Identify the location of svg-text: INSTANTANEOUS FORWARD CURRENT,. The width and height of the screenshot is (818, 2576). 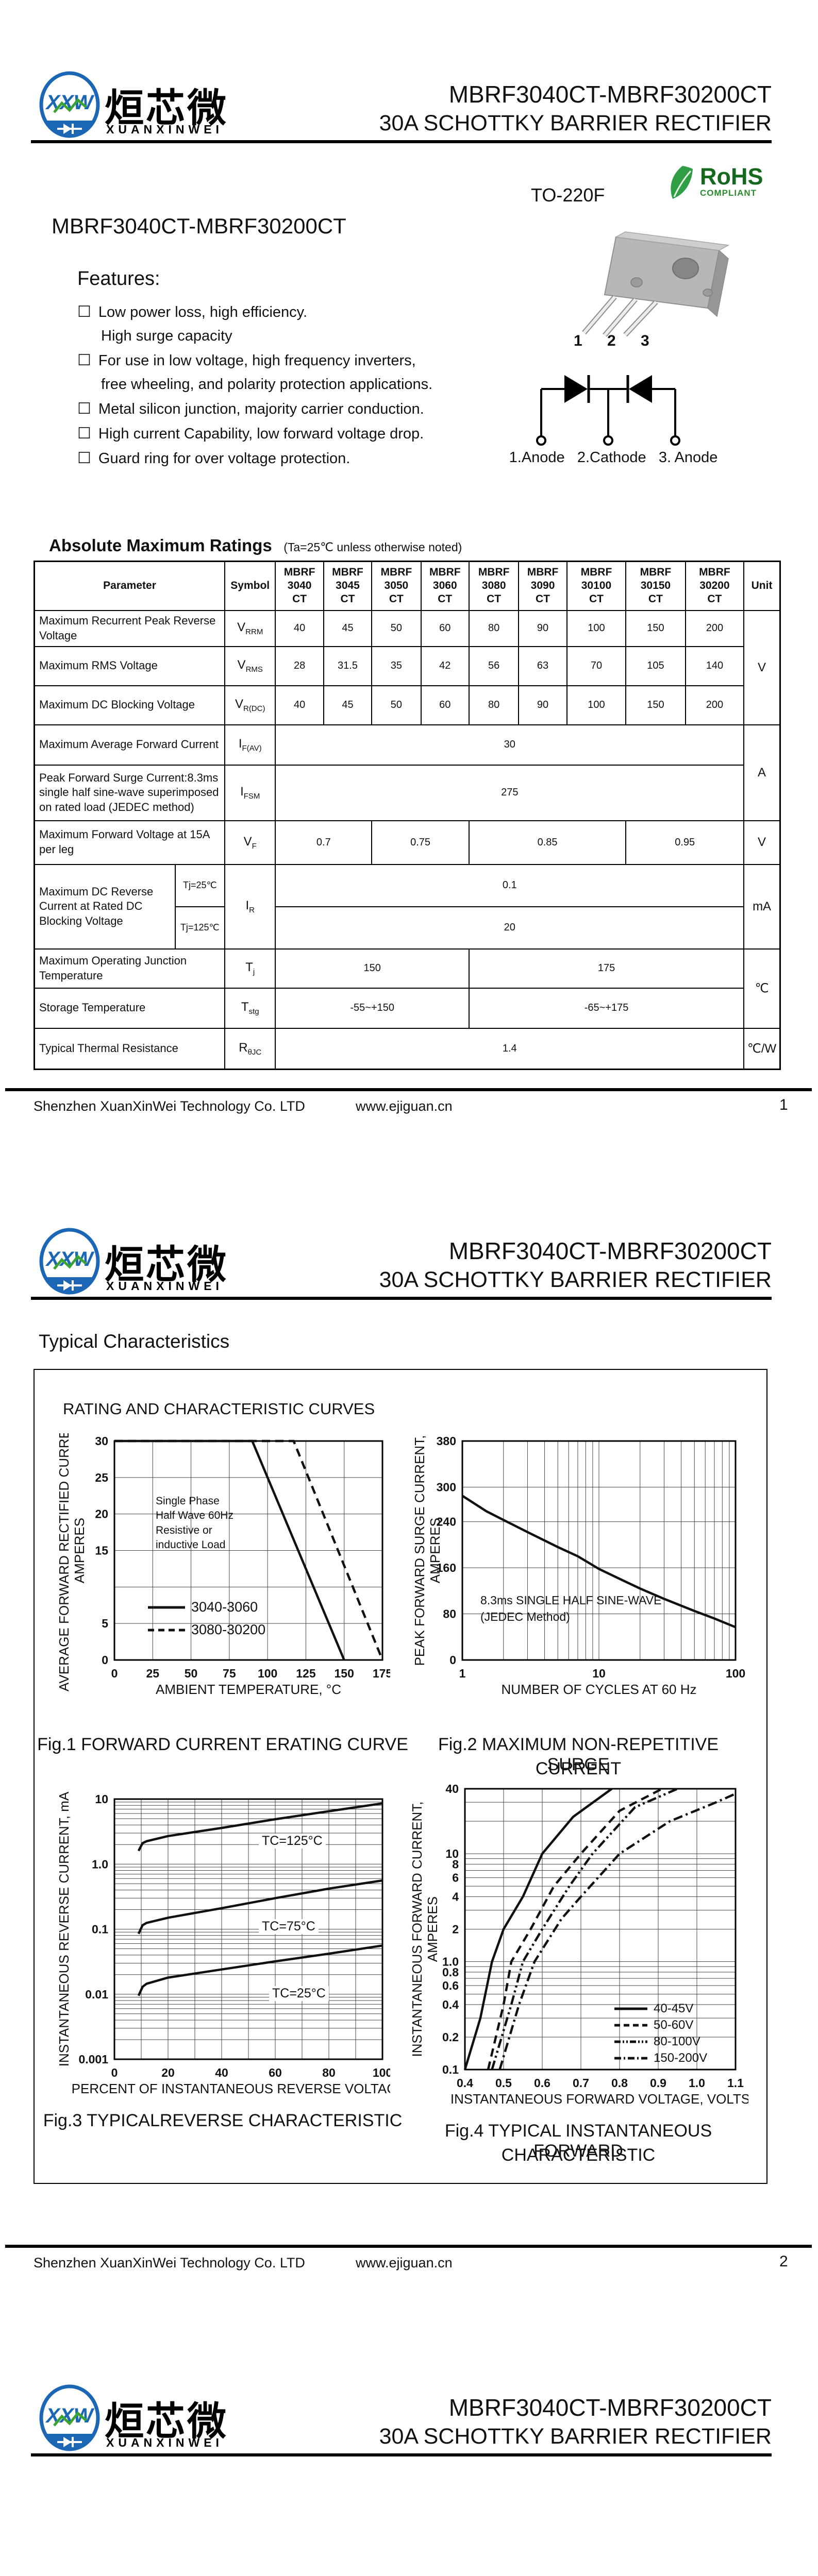
(417, 1929).